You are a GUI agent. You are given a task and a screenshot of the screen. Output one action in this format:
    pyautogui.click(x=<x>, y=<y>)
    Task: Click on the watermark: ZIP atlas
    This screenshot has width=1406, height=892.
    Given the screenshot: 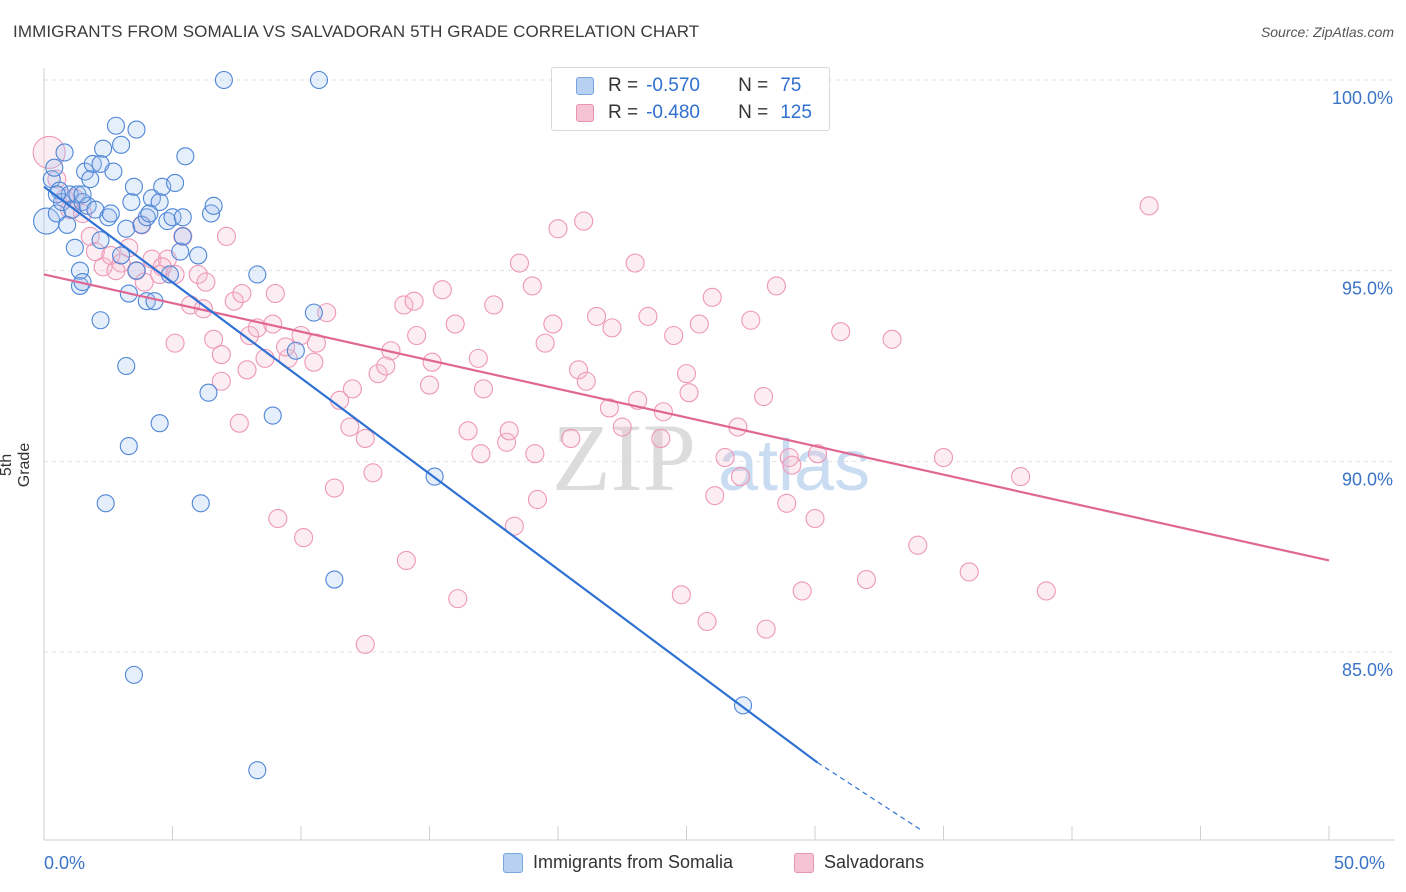 What is the action you would take?
    pyautogui.click(x=711, y=457)
    